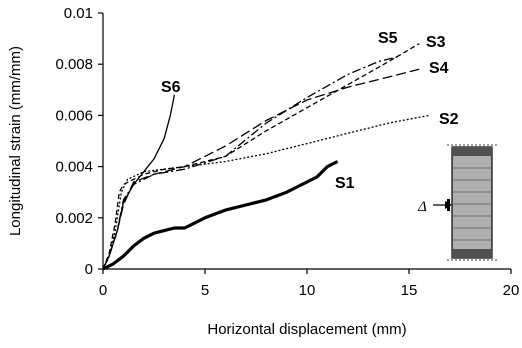 Image resolution: width=522 pixels, height=348 pixels. I want to click on series-label-s1: S1, so click(345, 183).